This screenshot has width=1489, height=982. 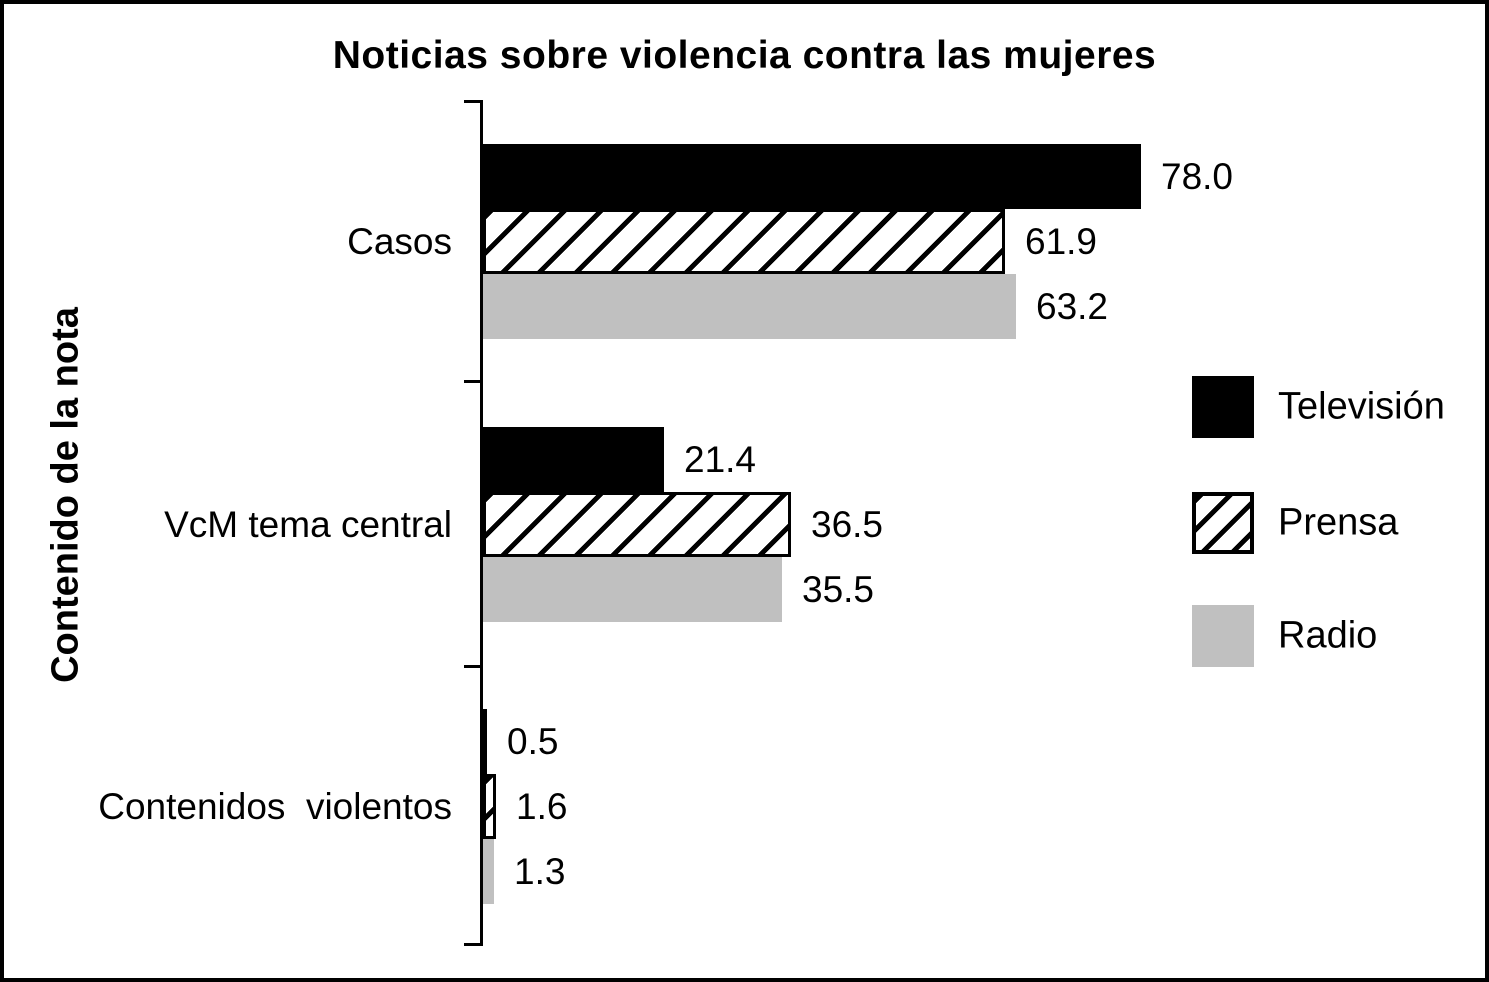 What do you see at coordinates (1197, 176) in the screenshot?
I see `value-label-television-casos: 78.0` at bounding box center [1197, 176].